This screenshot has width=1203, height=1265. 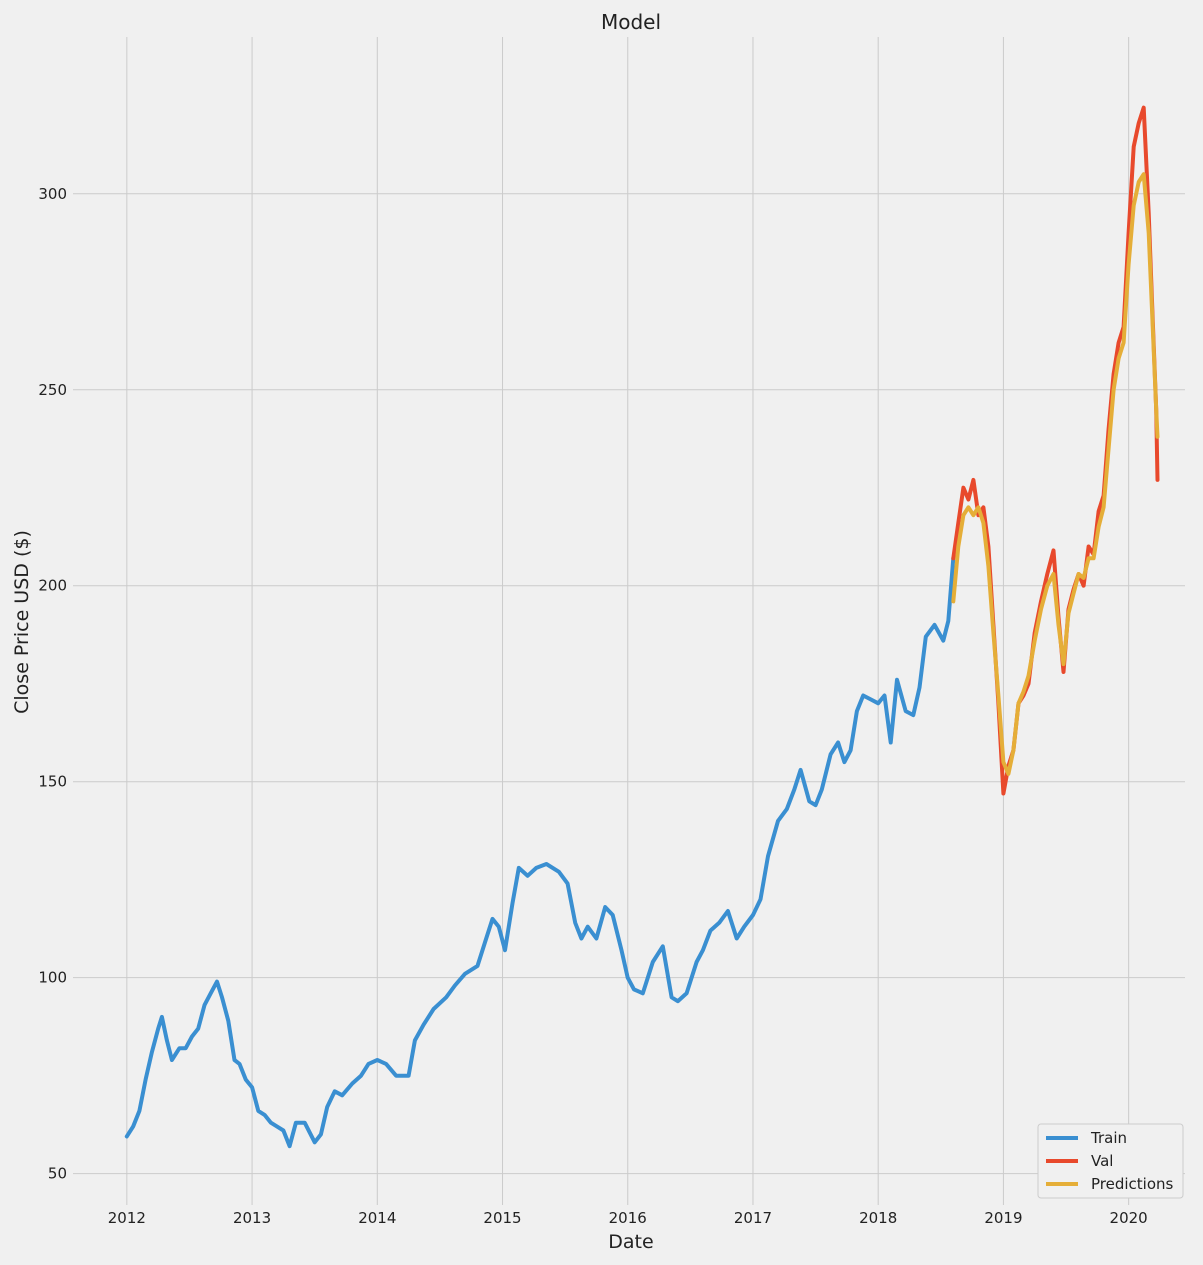 I want to click on x-tick-label-2014: 2014, so click(x=377, y=1218).